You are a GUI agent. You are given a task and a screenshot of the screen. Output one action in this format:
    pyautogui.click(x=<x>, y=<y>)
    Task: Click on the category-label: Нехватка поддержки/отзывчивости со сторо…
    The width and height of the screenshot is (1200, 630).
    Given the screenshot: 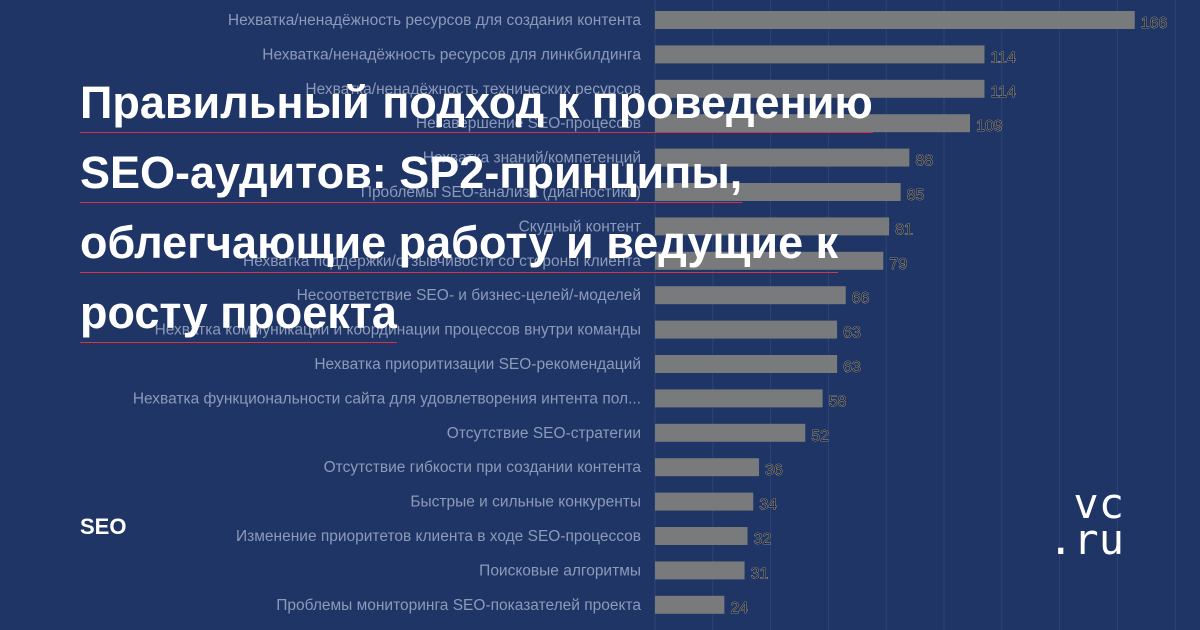 What is the action you would take?
    pyautogui.click(x=442, y=261)
    